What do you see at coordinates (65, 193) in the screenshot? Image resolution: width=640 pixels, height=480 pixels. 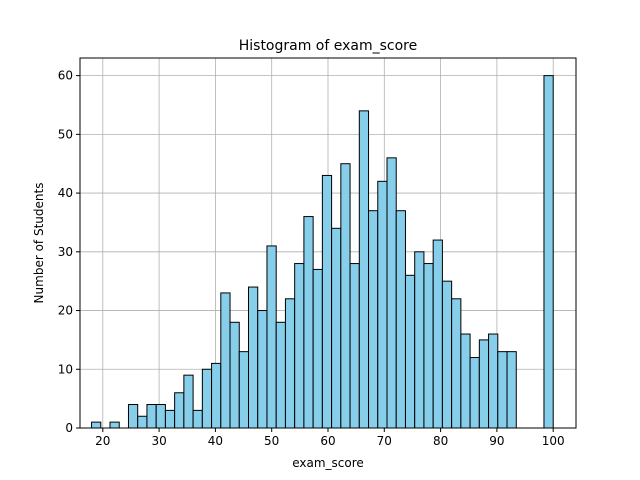 I see `y-tick-label: 40` at bounding box center [65, 193].